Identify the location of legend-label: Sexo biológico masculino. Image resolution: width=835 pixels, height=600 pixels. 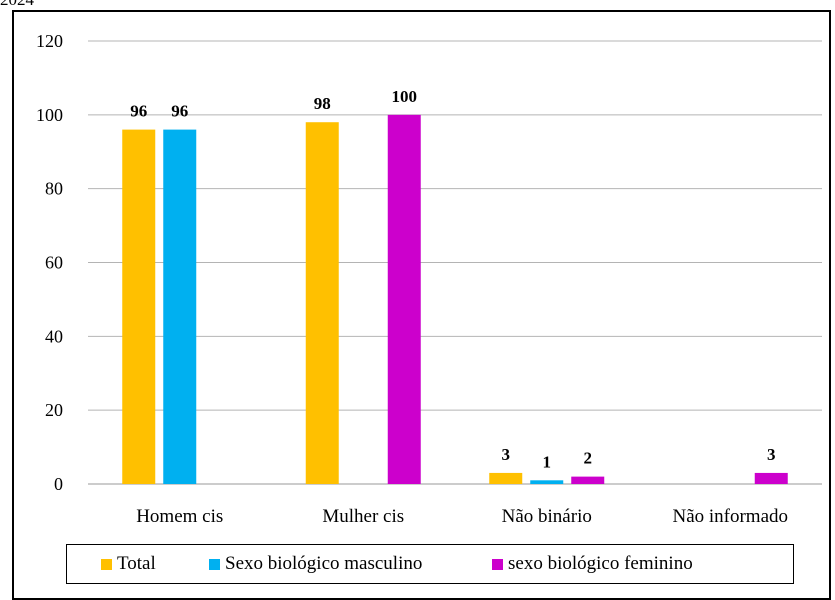
(324, 563).